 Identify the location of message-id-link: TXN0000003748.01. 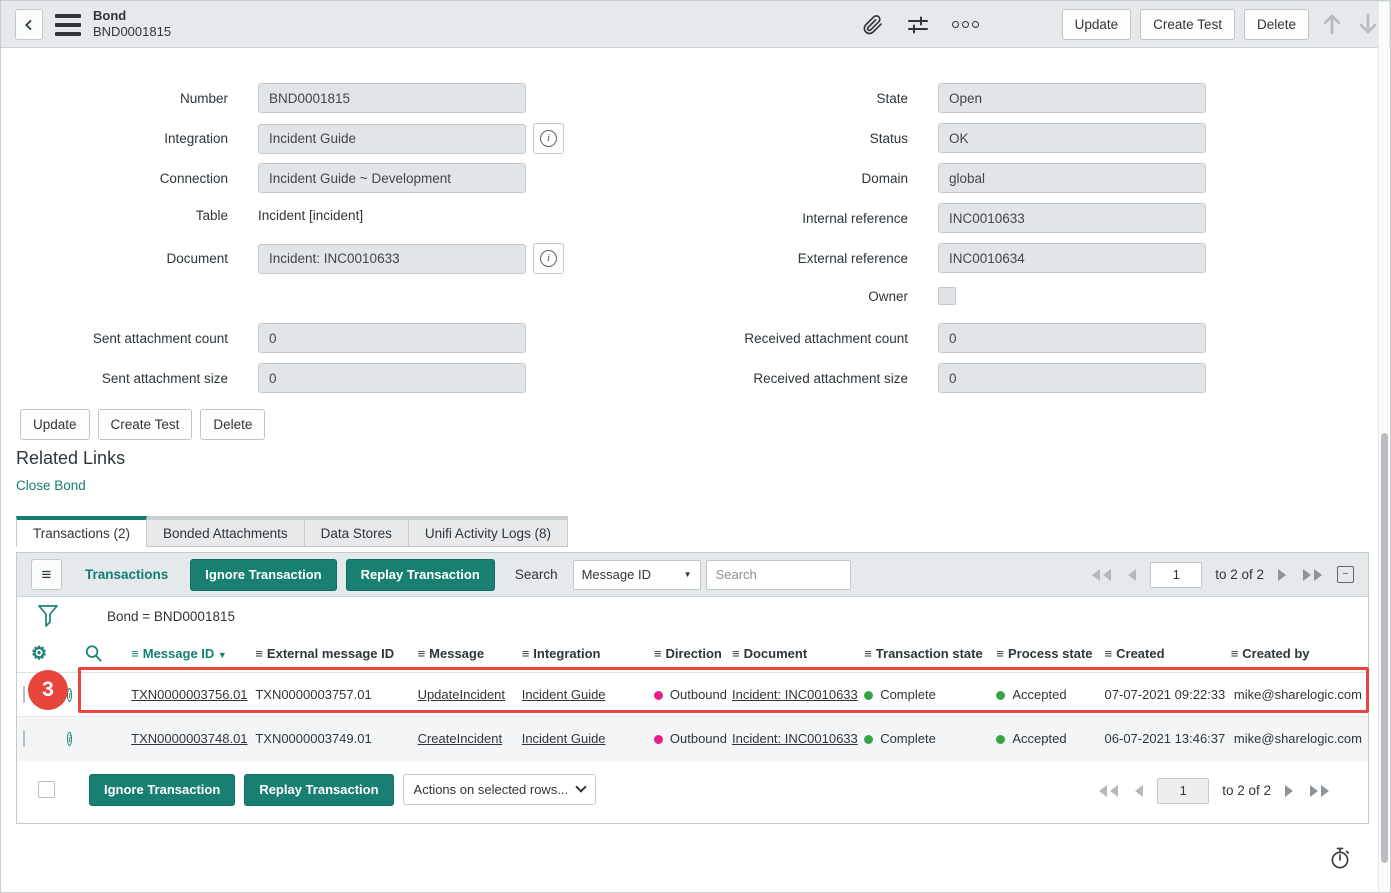
(189, 739).